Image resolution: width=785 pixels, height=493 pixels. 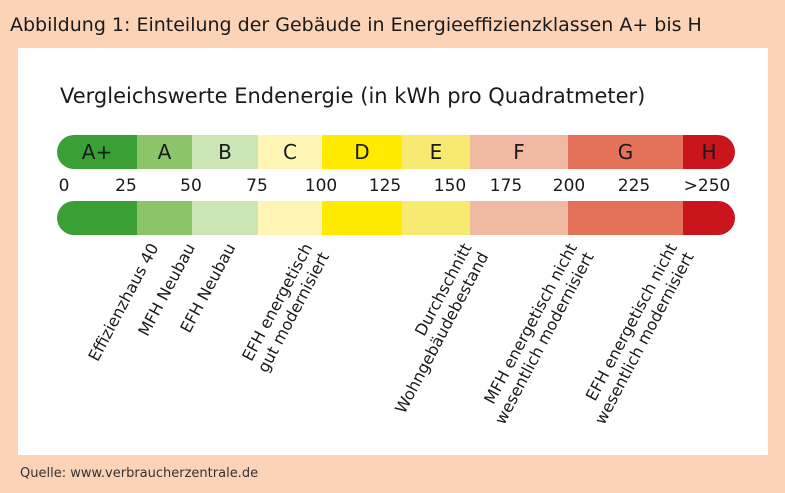 I want to click on scale-tick-label: 225, so click(x=634, y=186).